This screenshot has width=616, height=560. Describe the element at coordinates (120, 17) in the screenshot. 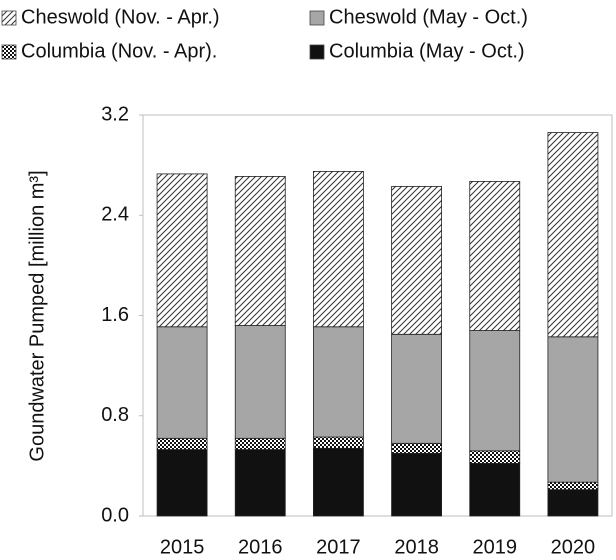

I see `legend-label: Cheswold (Nov. - Apr.)` at that location.